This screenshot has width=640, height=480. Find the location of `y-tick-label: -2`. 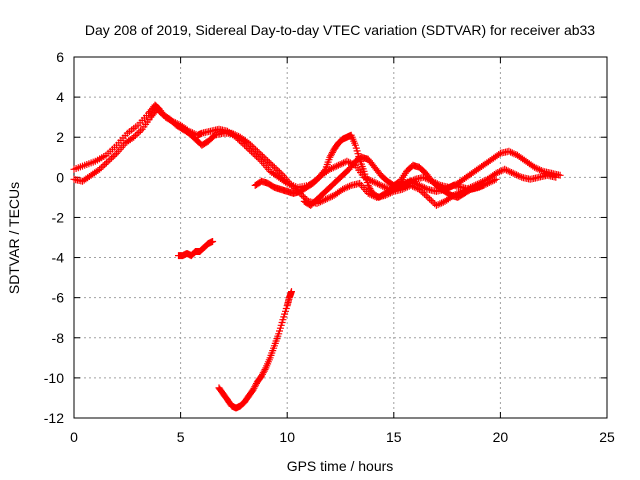

y-tick-label: -2 is located at coordinates (58, 217).